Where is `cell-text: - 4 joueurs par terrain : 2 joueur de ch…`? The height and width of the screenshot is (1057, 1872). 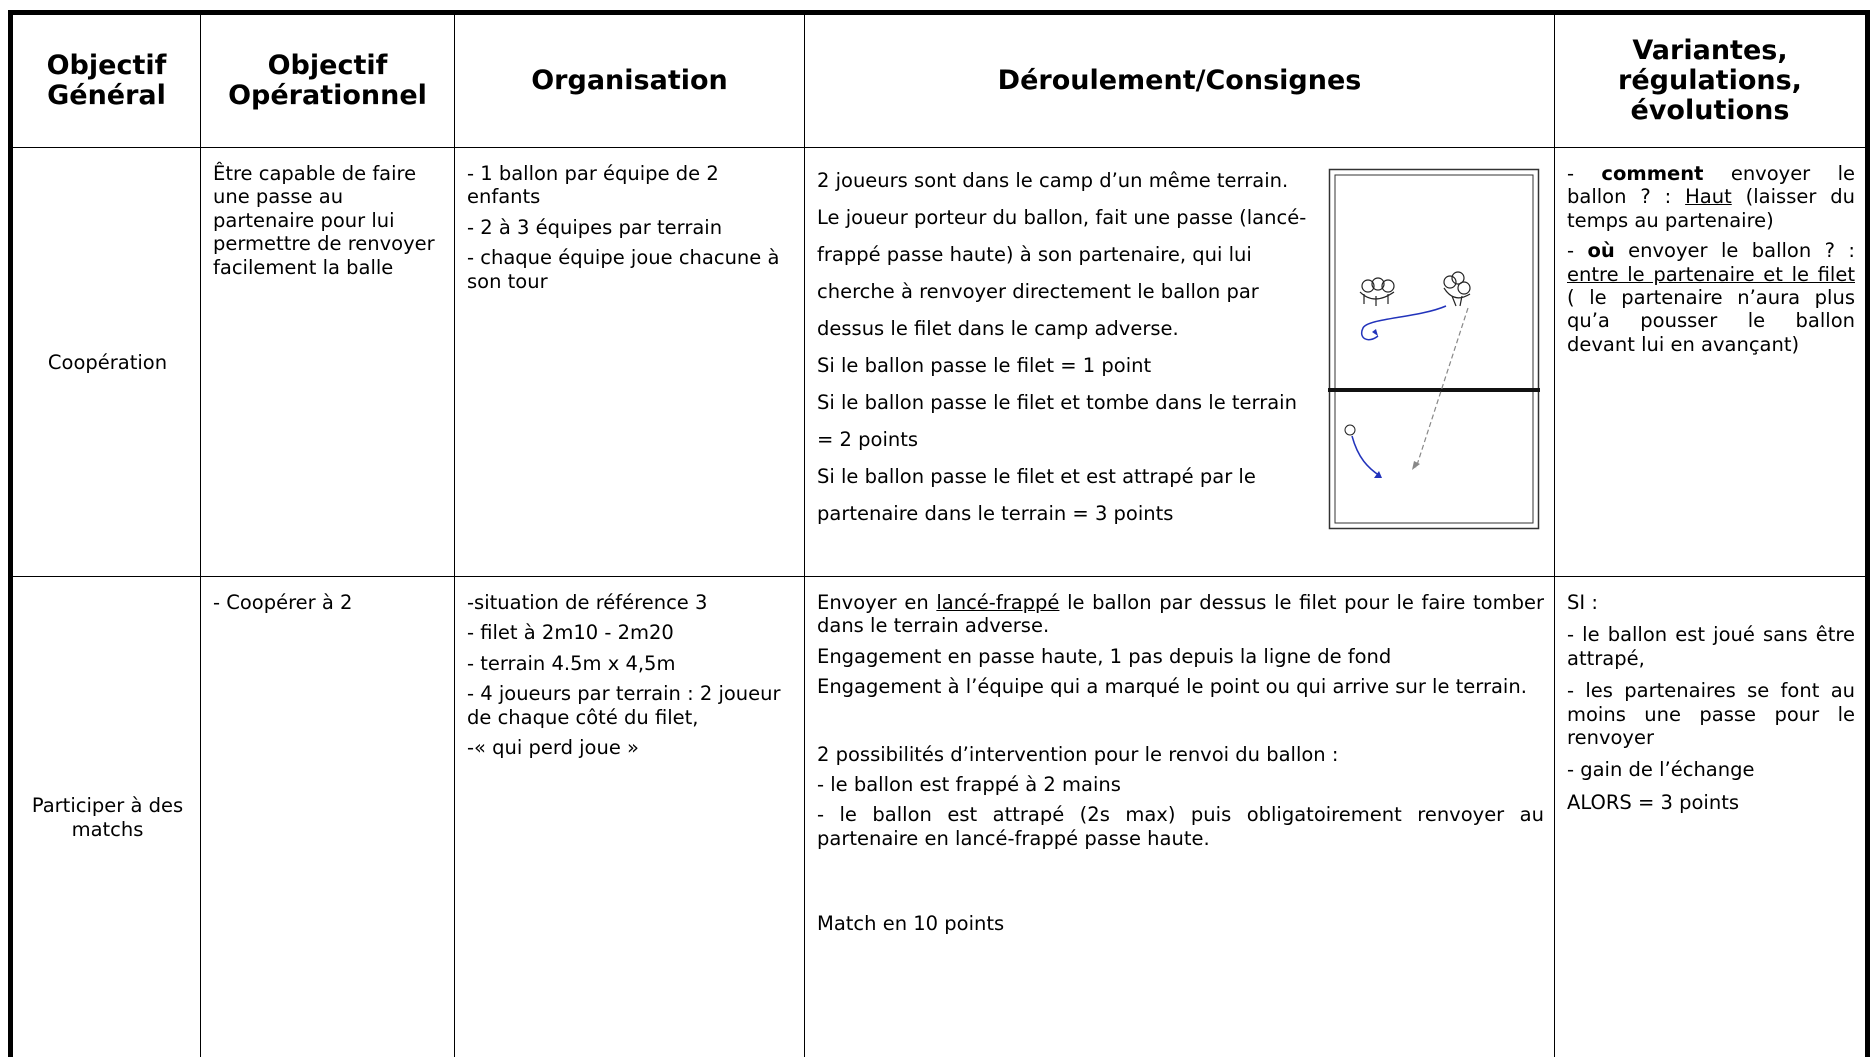 cell-text: - 4 joueurs par terrain : 2 joueur de ch… is located at coordinates (630, 705).